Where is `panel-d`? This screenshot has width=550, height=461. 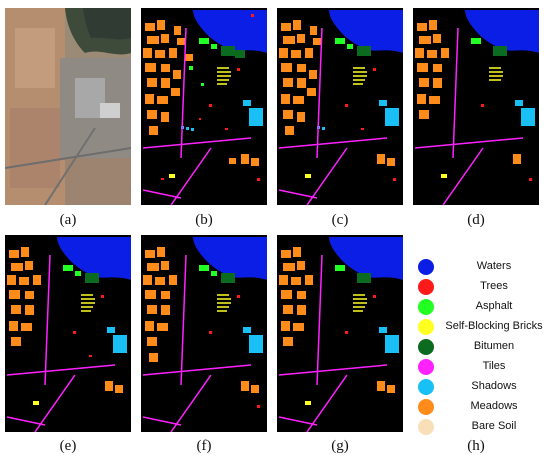 panel-d is located at coordinates (476, 106).